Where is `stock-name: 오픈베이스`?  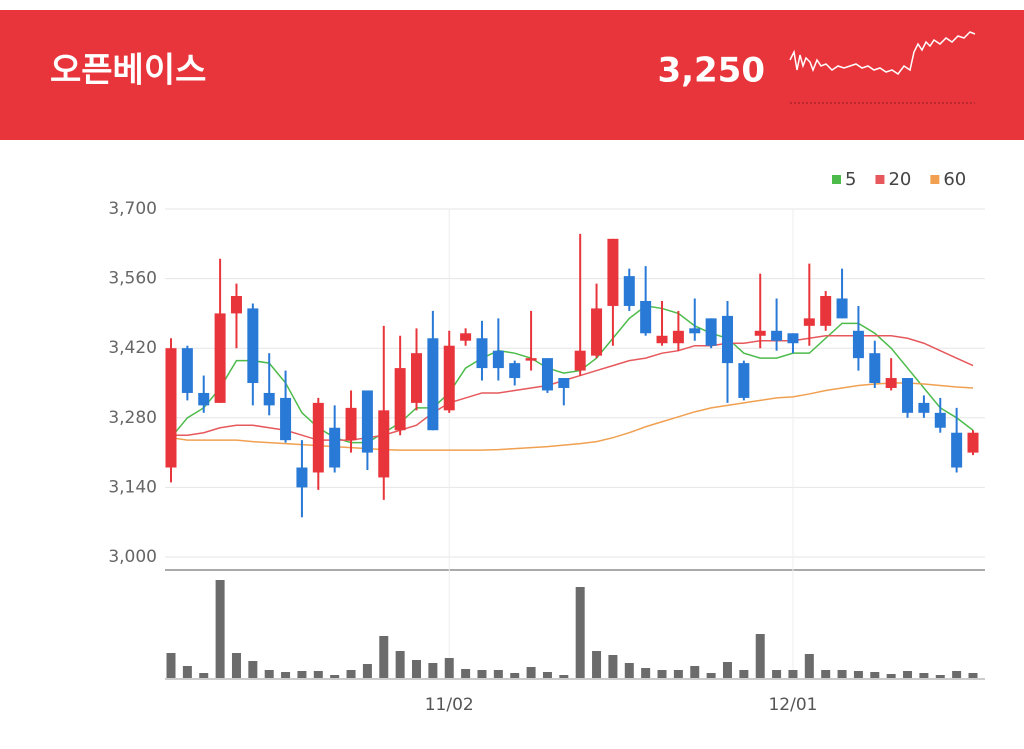 stock-name: 오픈베이스 is located at coordinates (128, 71).